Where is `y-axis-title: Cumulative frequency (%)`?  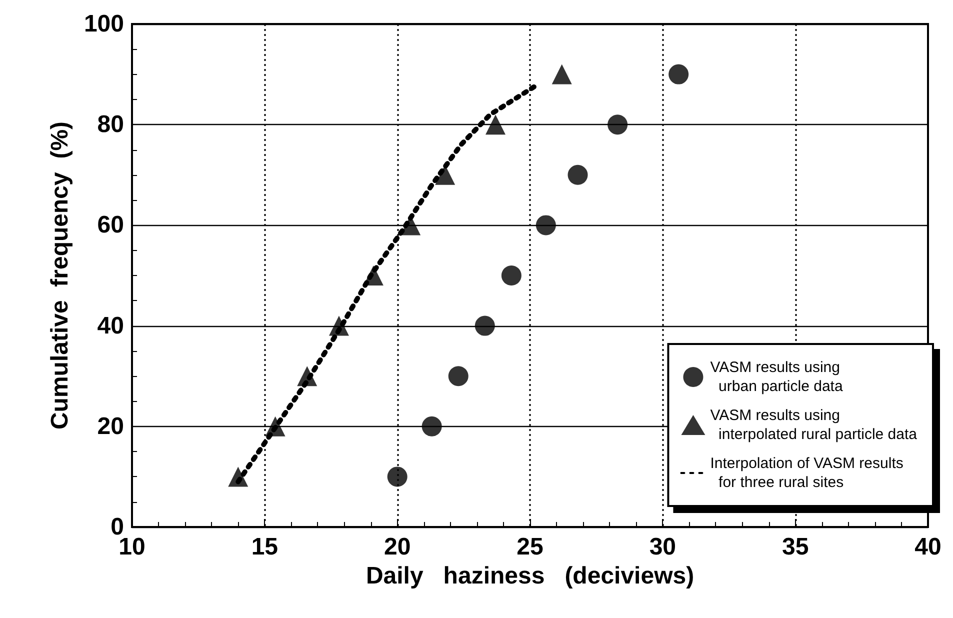 y-axis-title: Cumulative frequency (%) is located at coordinates (60, 275).